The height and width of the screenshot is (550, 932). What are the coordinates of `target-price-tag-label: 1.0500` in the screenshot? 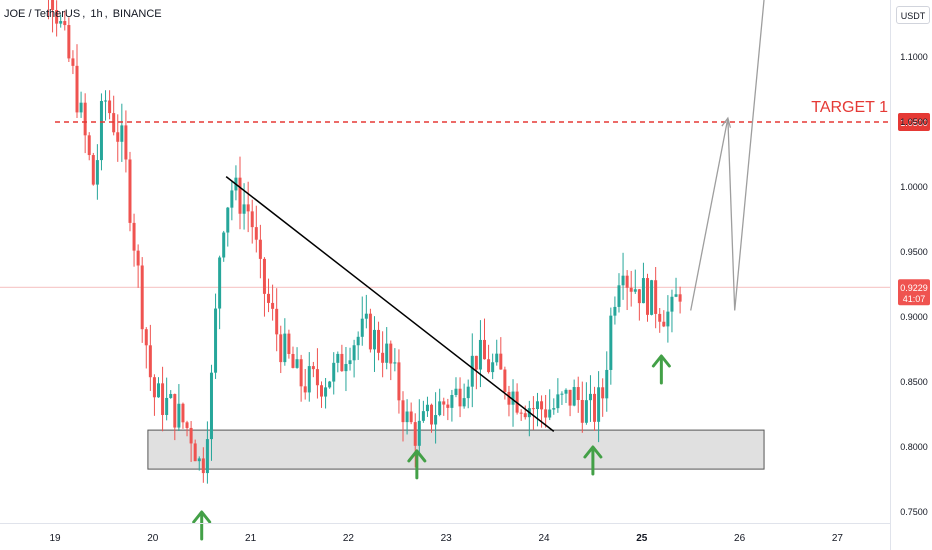 It's located at (914, 123).